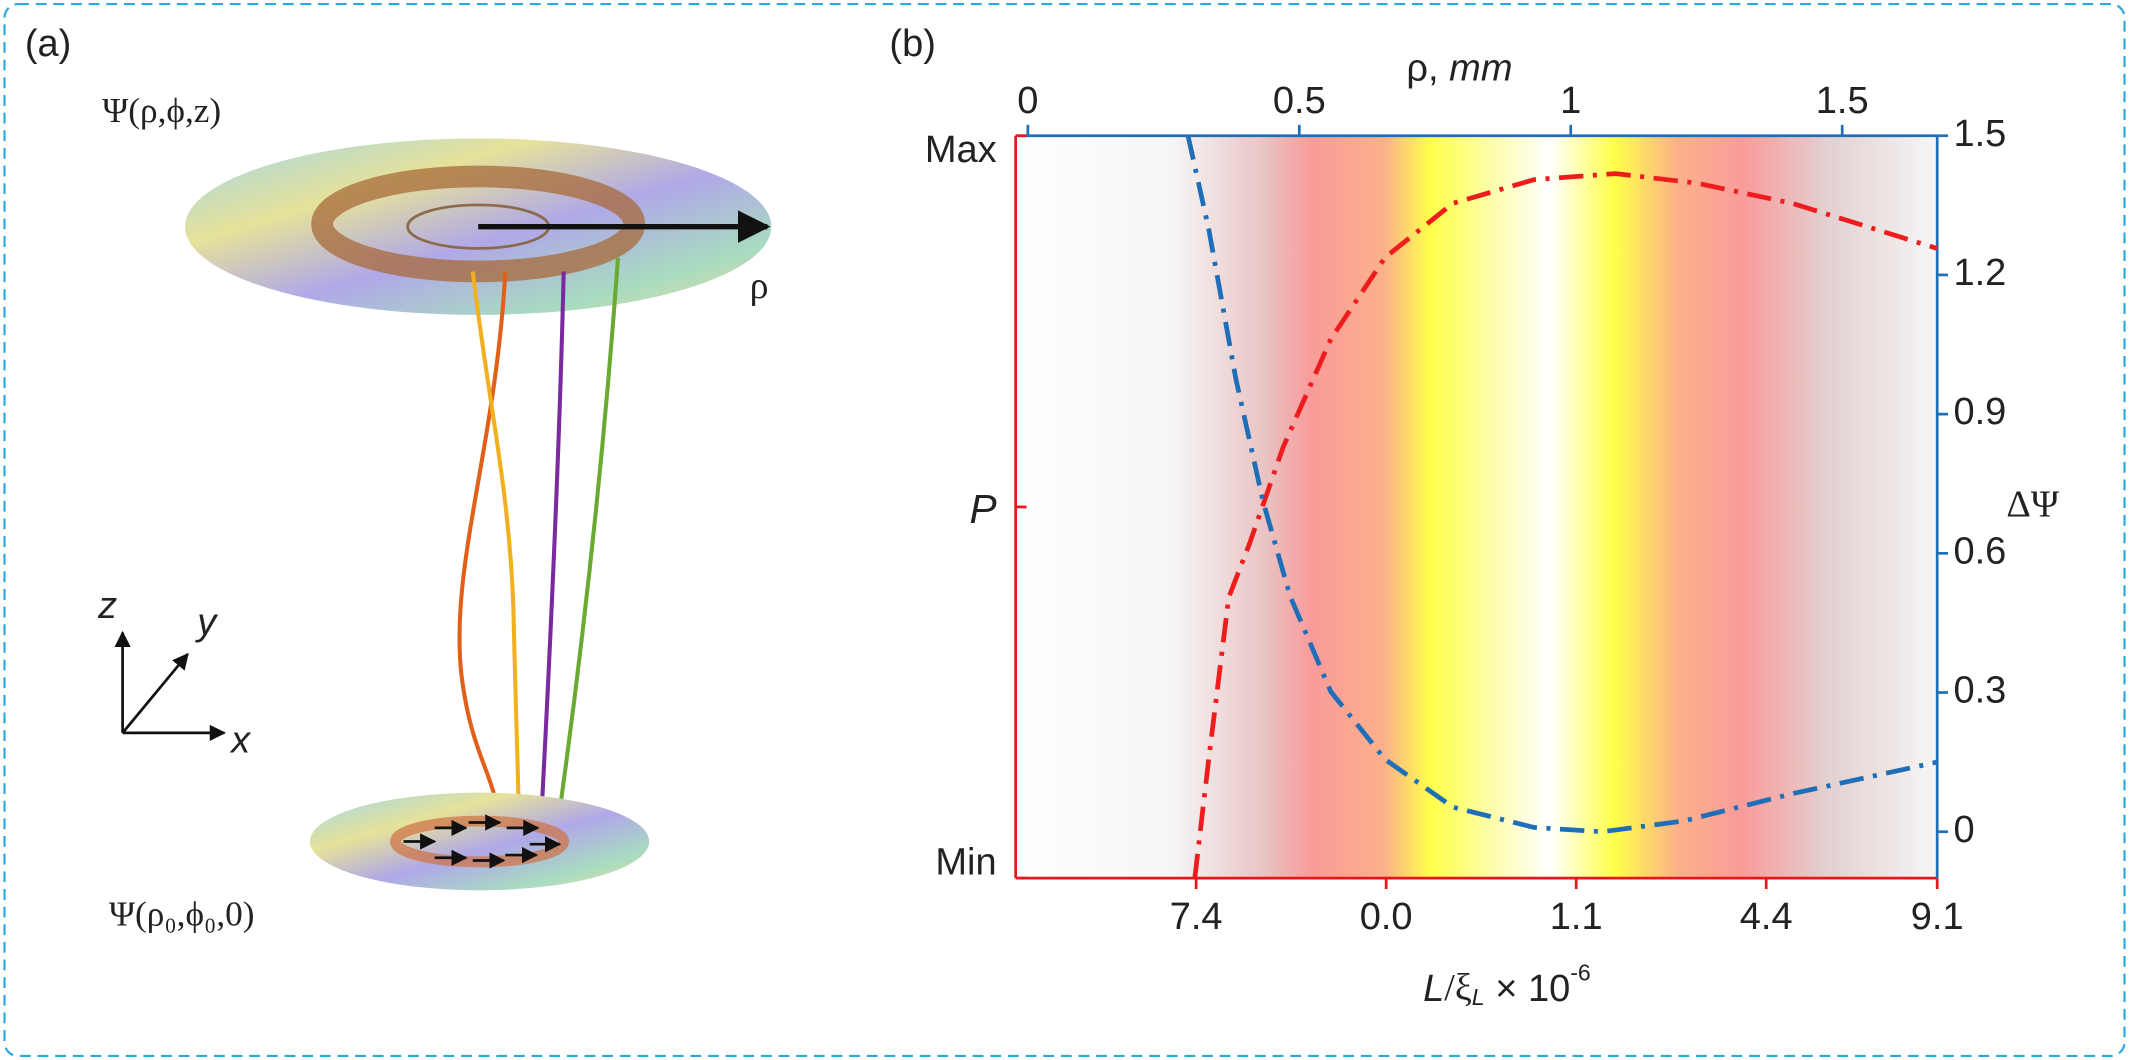 The image size is (2129, 1060). I want to click on y2-tick-label: 0, so click(1963, 830).